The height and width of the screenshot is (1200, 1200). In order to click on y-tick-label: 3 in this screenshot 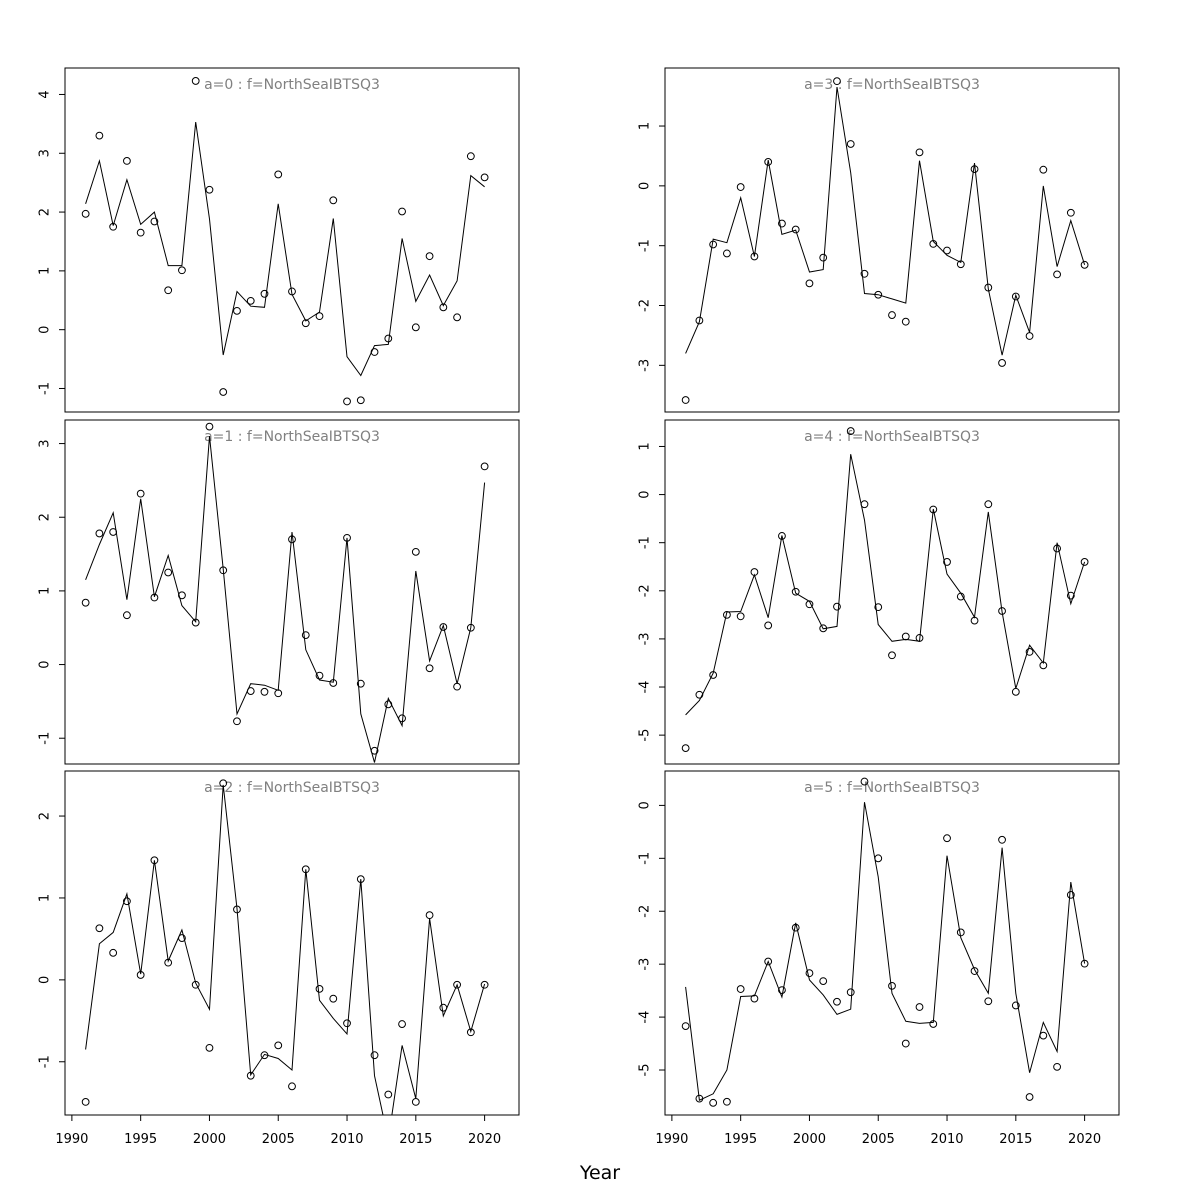, I will do `click(45, 443)`.